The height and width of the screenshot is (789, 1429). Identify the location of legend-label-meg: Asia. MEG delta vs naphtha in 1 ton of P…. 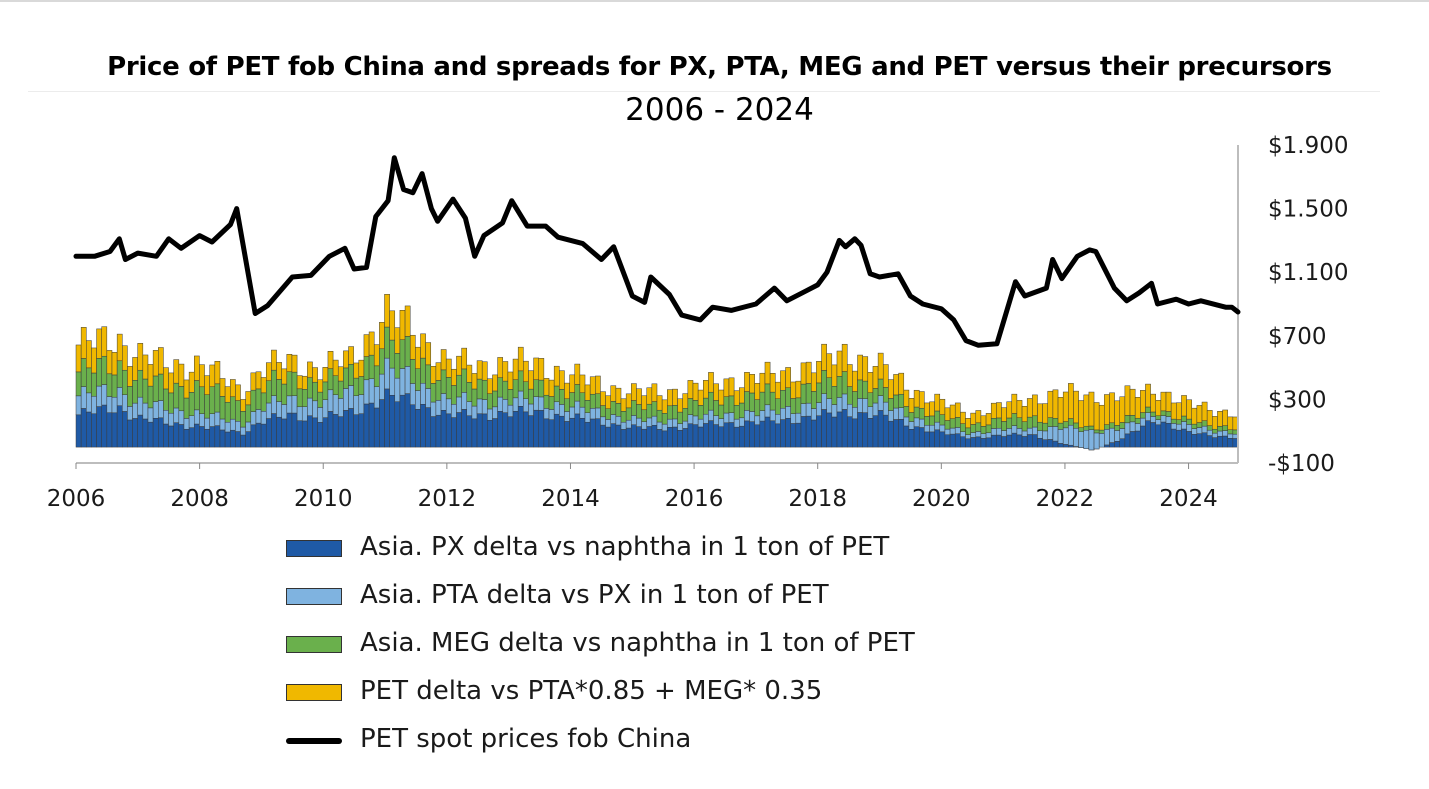
(637, 643).